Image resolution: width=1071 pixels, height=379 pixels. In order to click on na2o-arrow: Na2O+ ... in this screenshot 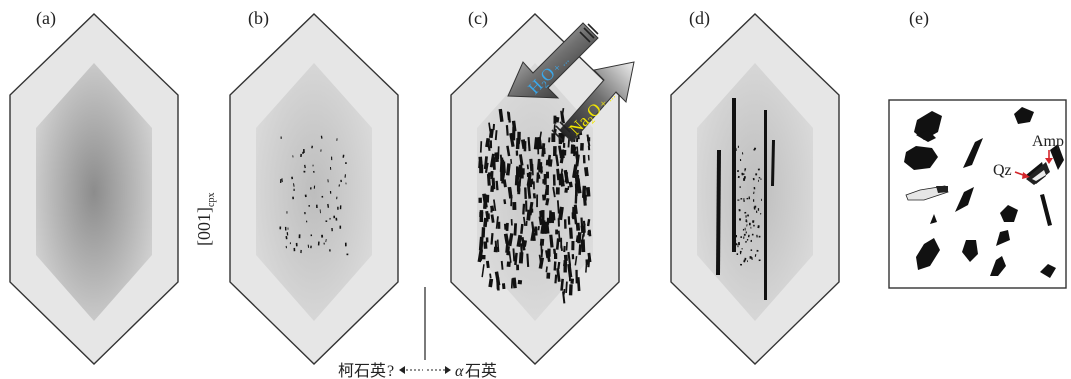, I will do `click(593, 102)`.